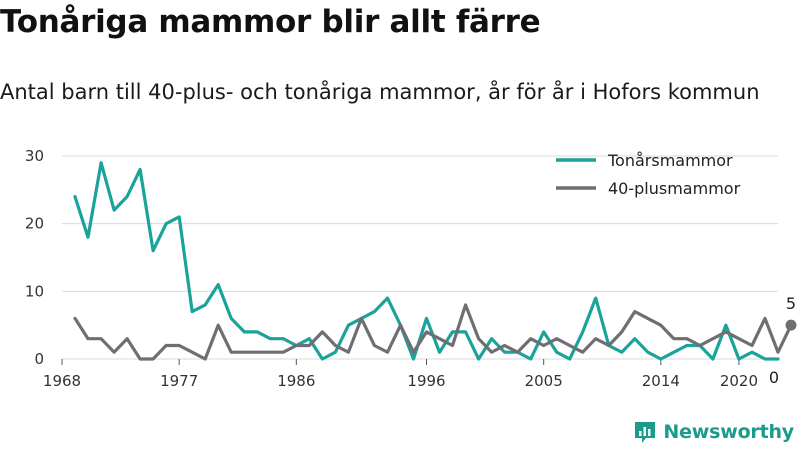 This screenshot has height=450, width=800. Describe the element at coordinates (39, 359) in the screenshot. I see `y-tick-label: 0` at that location.